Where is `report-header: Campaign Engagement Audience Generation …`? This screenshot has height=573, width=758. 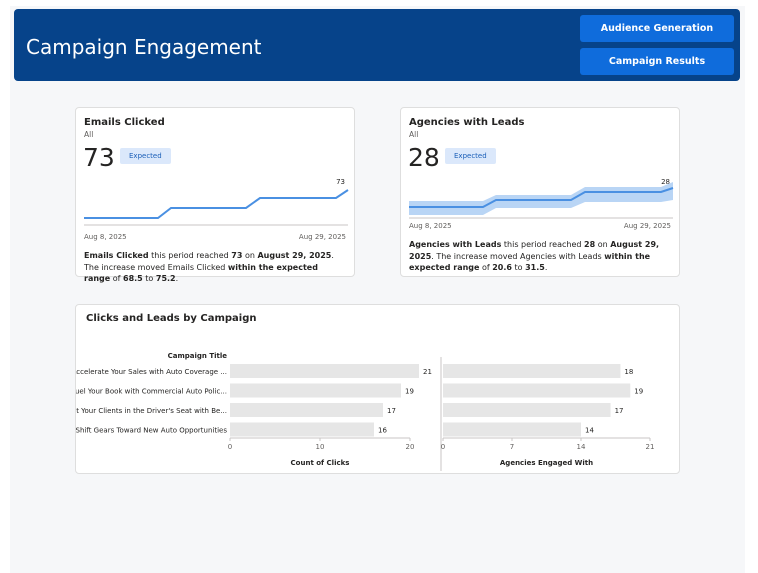
report-header: Campaign Engagement Audience Generation … is located at coordinates (377, 45).